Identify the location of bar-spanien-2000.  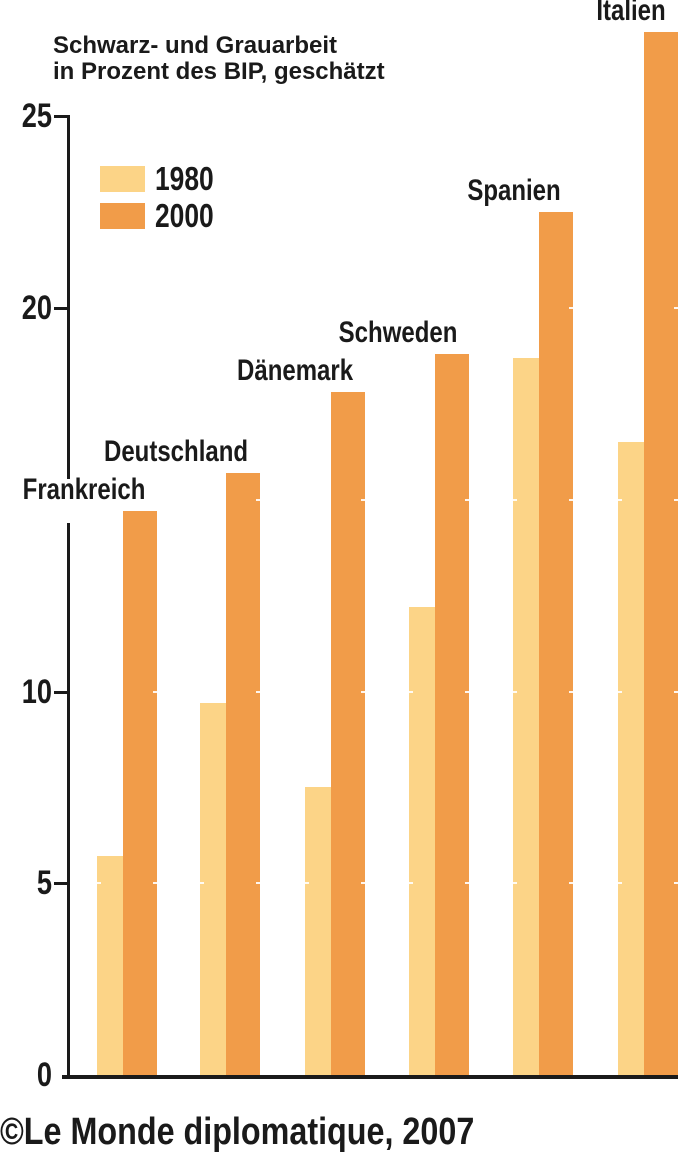
(556, 643).